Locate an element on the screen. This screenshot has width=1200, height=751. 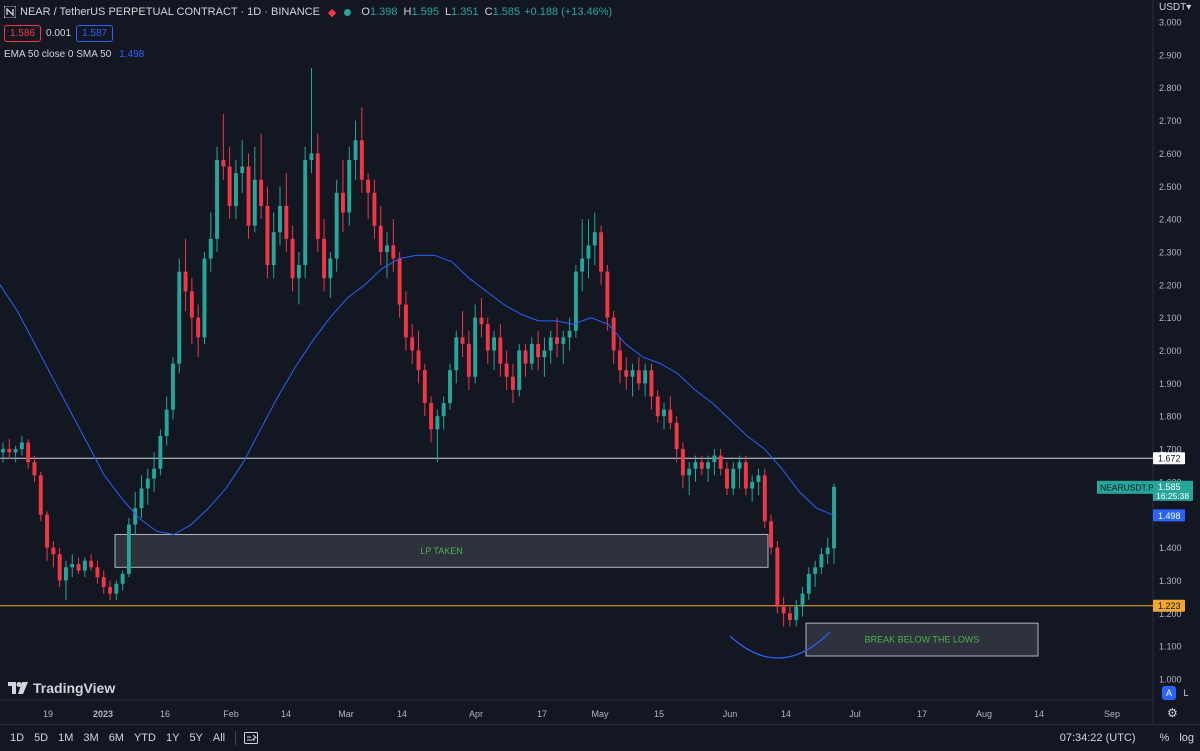
range-5d-button: 5D is located at coordinates (41, 737).